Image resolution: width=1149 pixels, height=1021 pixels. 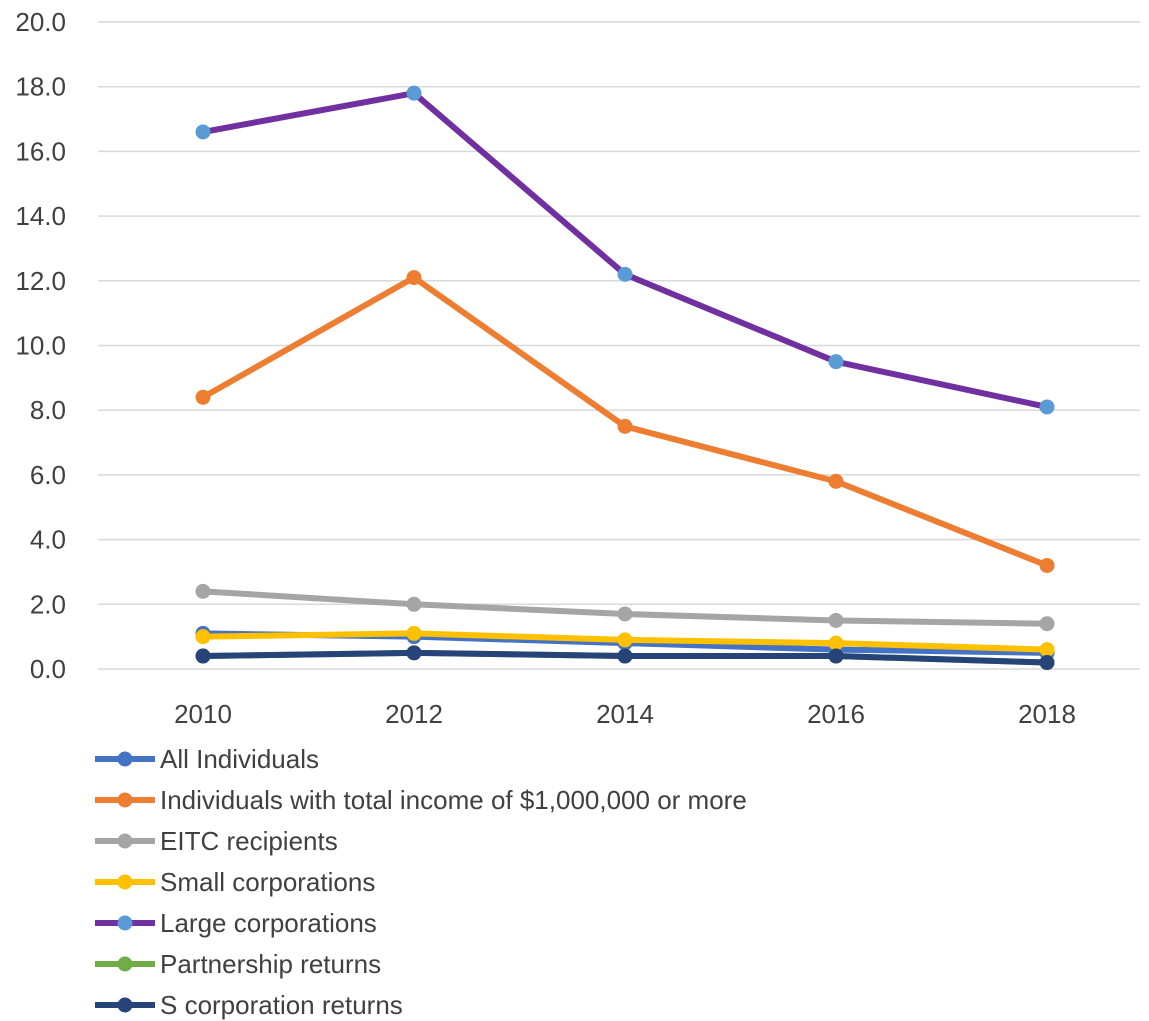 What do you see at coordinates (249, 841) in the screenshot?
I see `legend-label: EITC recipients` at bounding box center [249, 841].